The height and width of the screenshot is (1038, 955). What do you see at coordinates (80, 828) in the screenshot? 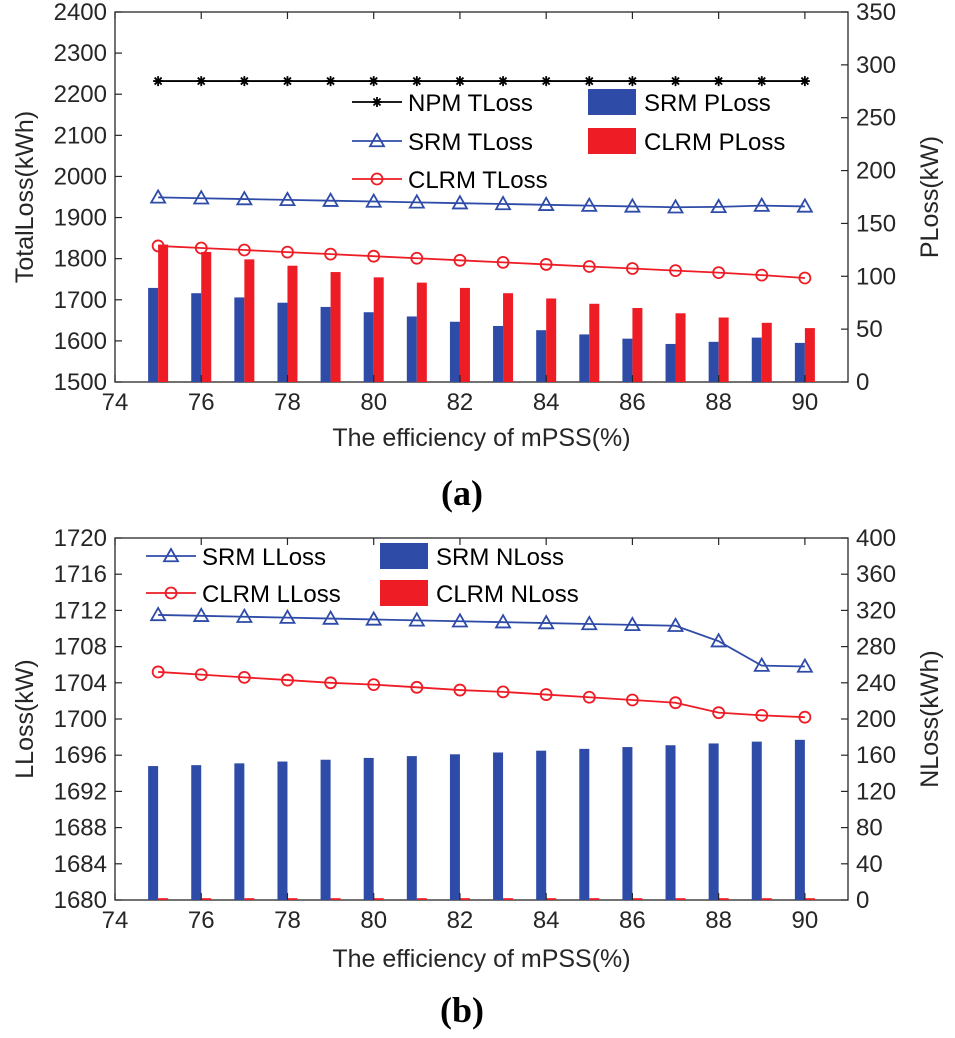
I see `y-tick-label: 1688` at bounding box center [80, 828].